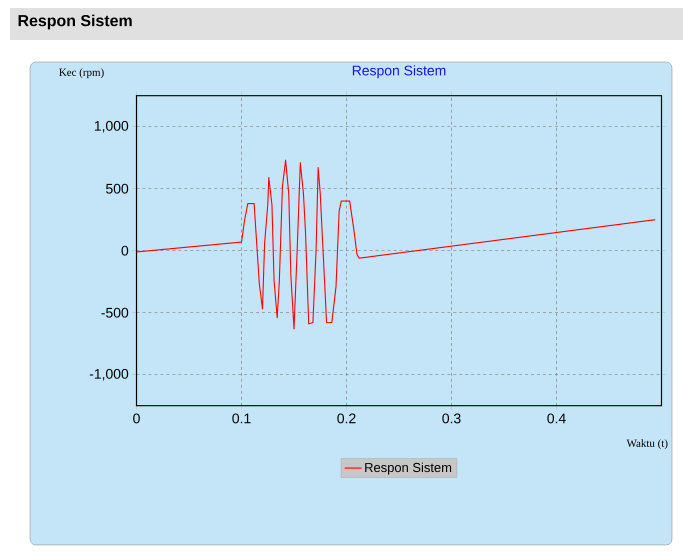 This screenshot has height=557, width=683. What do you see at coordinates (136, 418) in the screenshot?
I see `x-tick-label: 0` at bounding box center [136, 418].